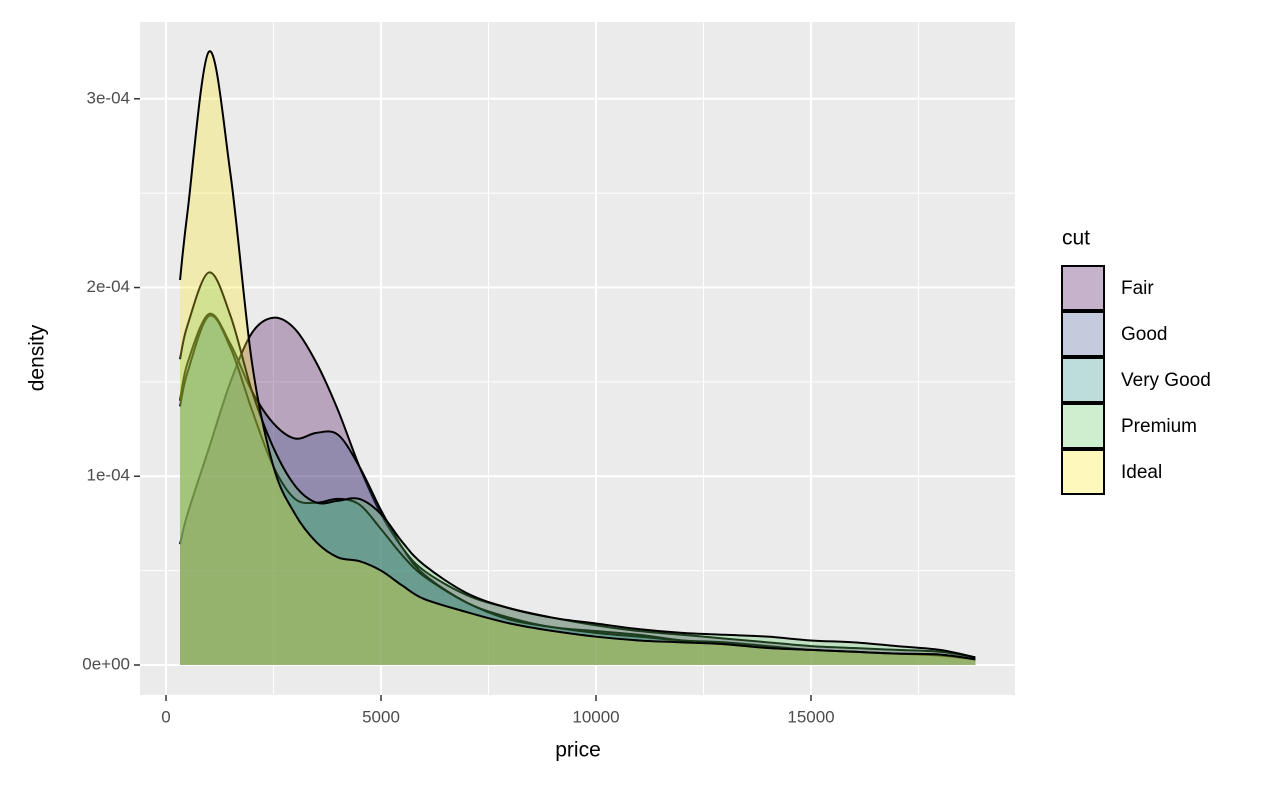  I want to click on x-axis-title: price, so click(578, 750).